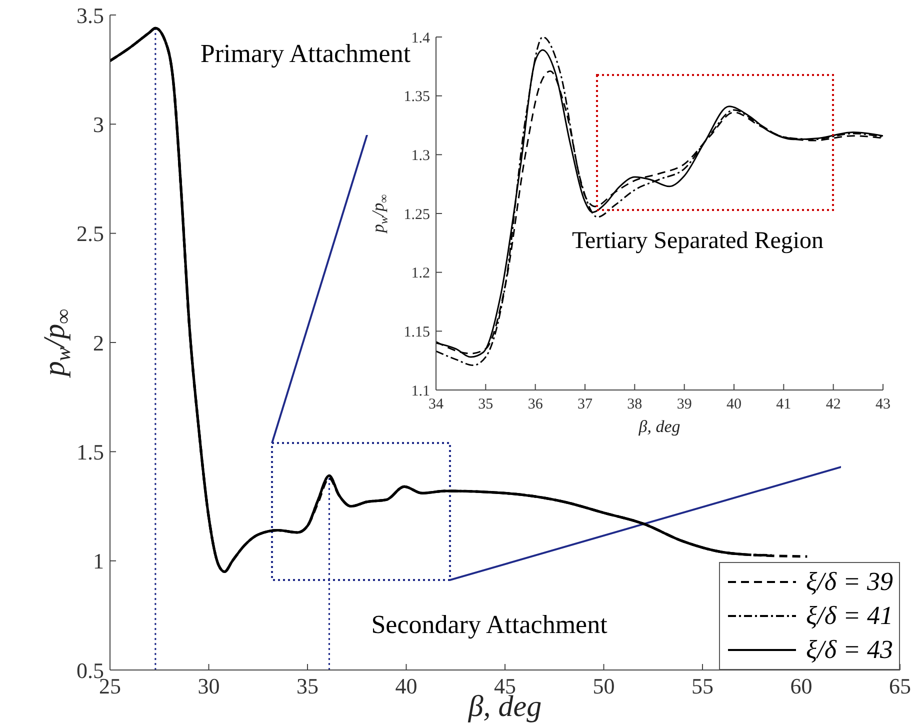 Image resolution: width=917 pixels, height=728 pixels. I want to click on y-tick-label: 1.4, so click(420, 38).